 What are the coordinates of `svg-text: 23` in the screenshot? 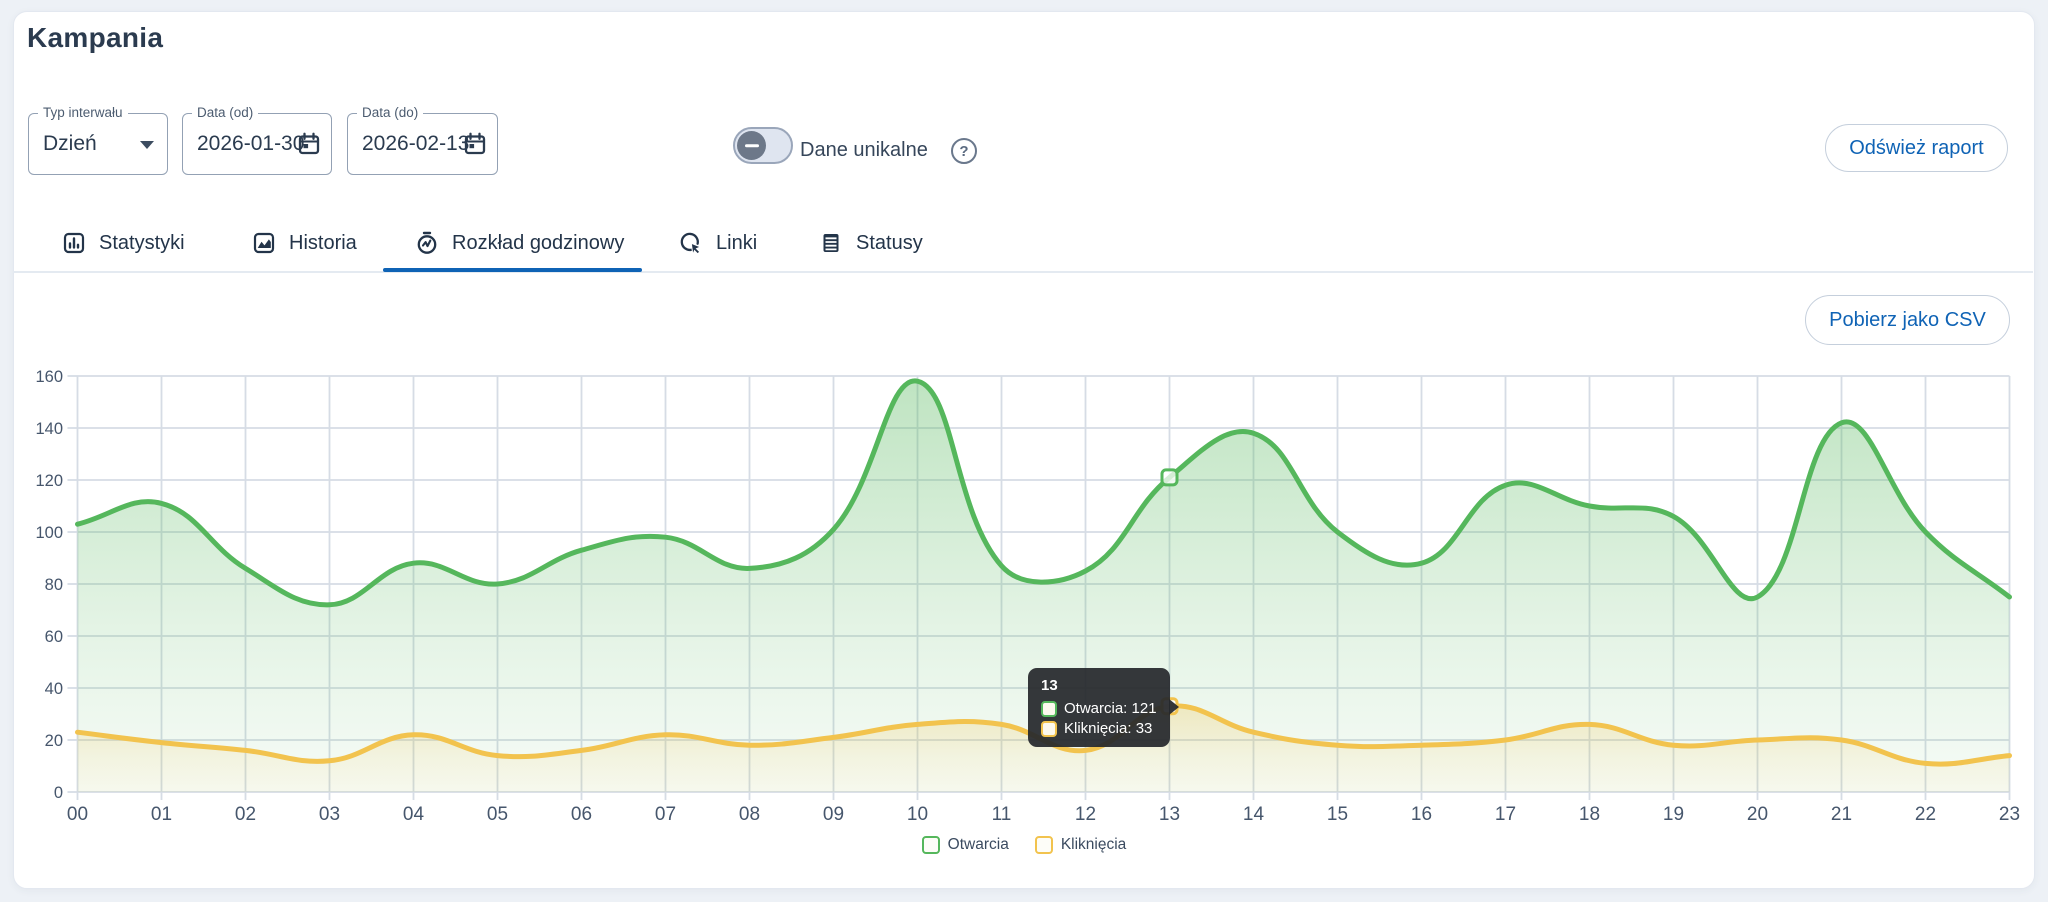 It's located at (2009, 812).